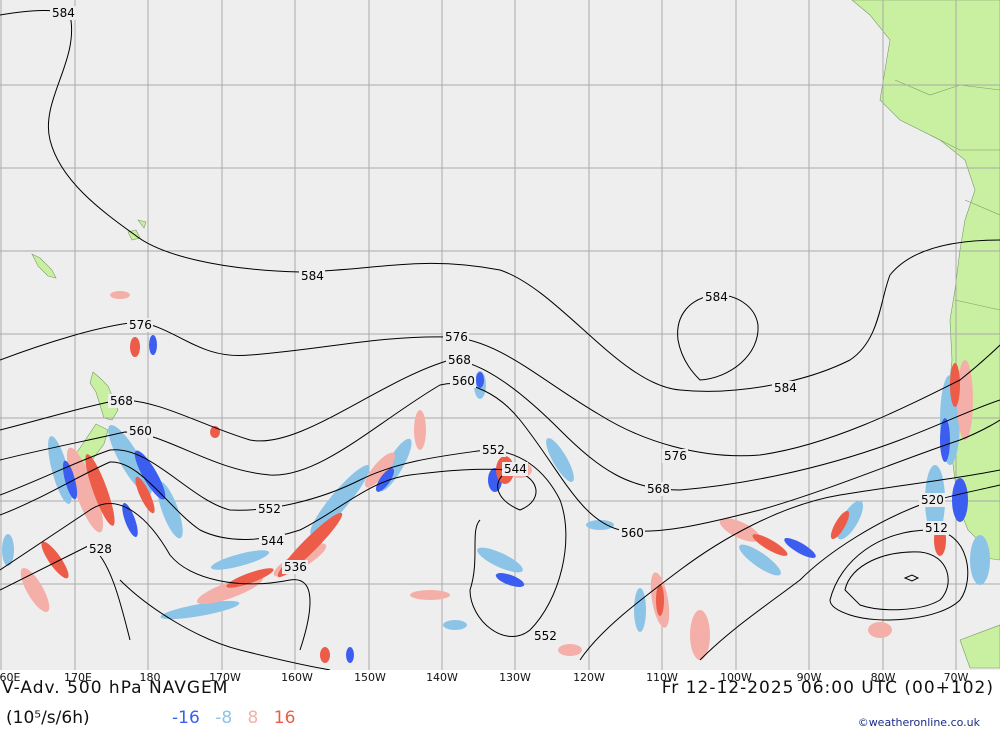 The height and width of the screenshot is (733, 1000). What do you see at coordinates (545, 636) in the screenshot?
I see `contour-label-552-south: 552` at bounding box center [545, 636].